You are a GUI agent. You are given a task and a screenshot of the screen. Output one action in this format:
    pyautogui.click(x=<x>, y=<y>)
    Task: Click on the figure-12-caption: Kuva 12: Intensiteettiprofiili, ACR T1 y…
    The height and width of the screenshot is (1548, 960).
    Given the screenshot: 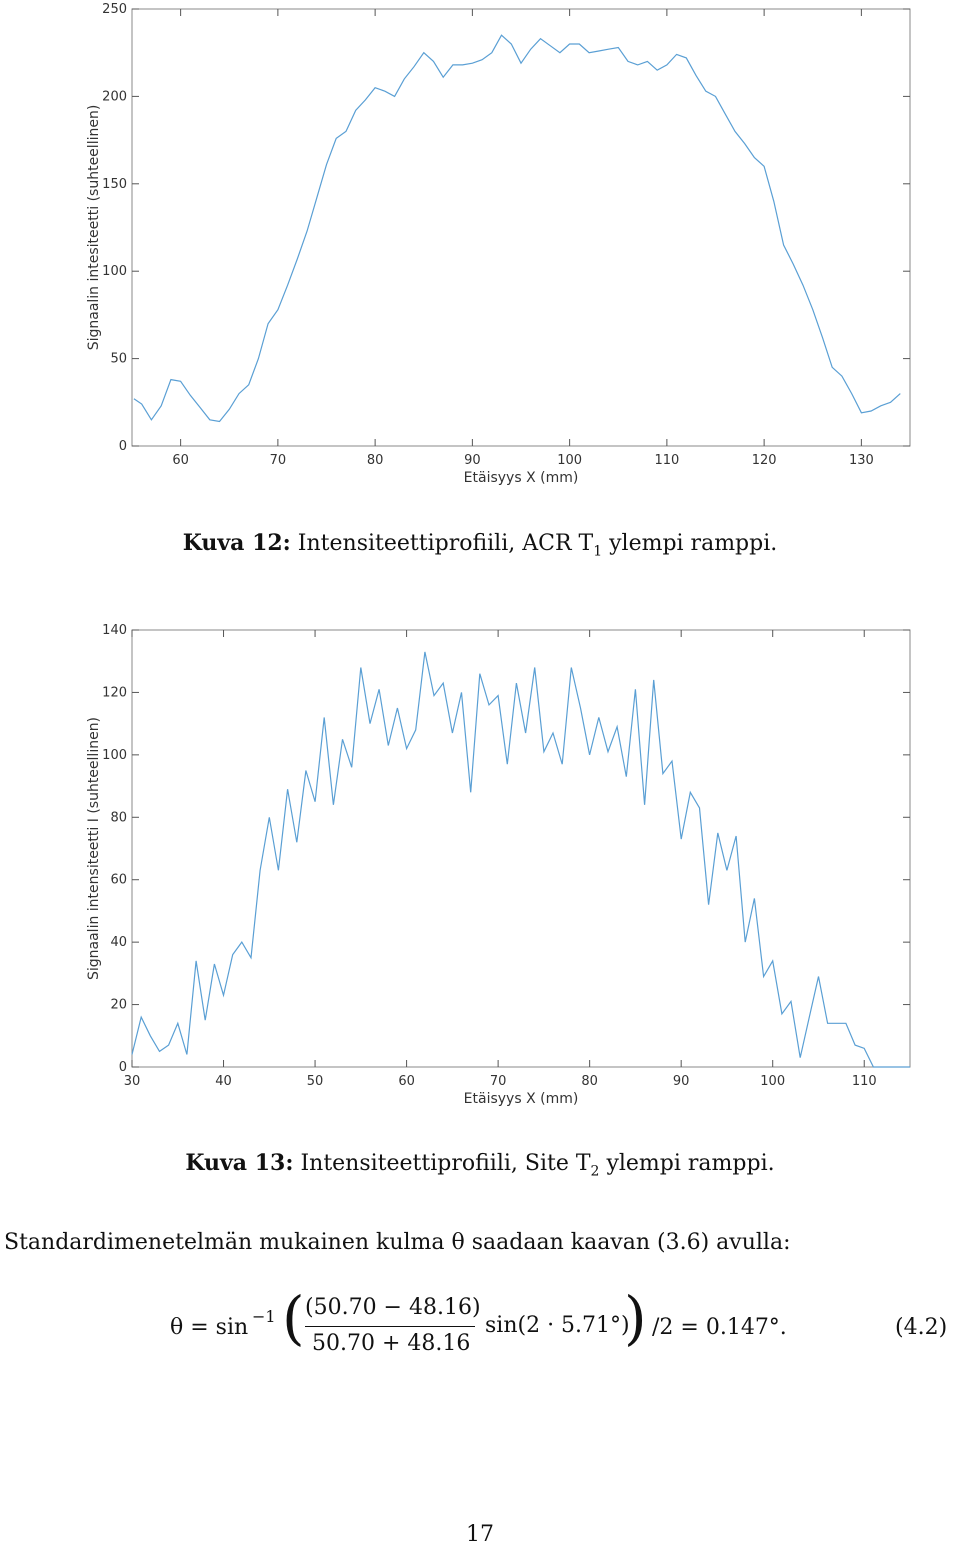 What is the action you would take?
    pyautogui.click(x=480, y=544)
    